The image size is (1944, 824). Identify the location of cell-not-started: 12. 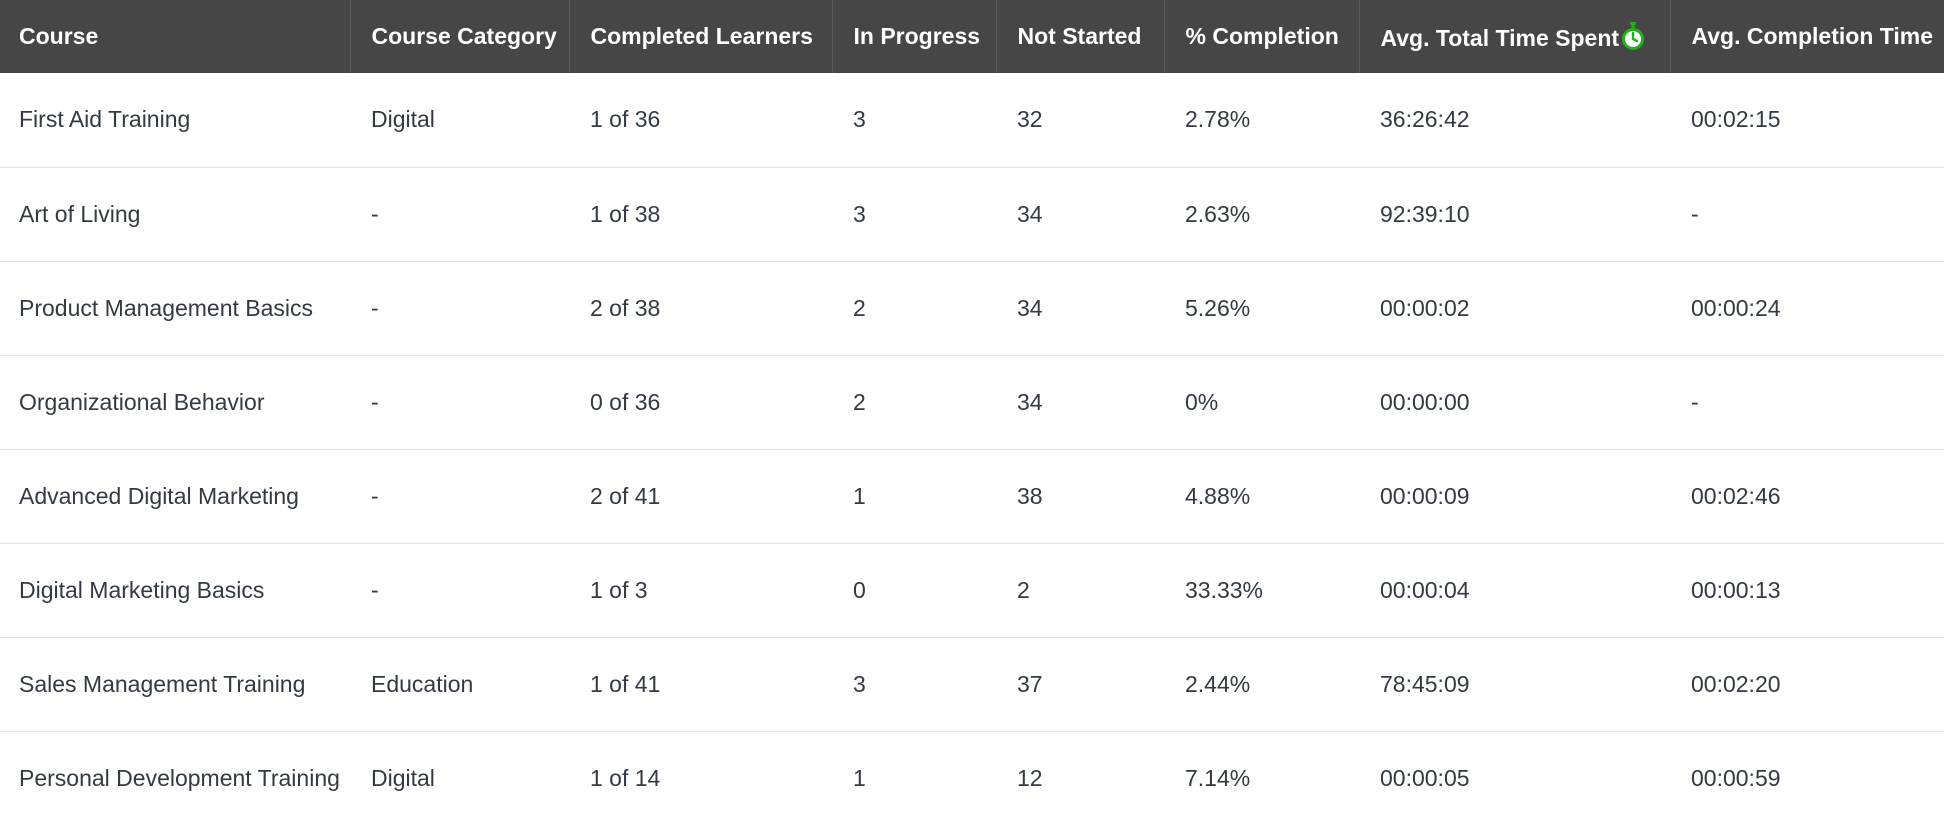
(1030, 777).